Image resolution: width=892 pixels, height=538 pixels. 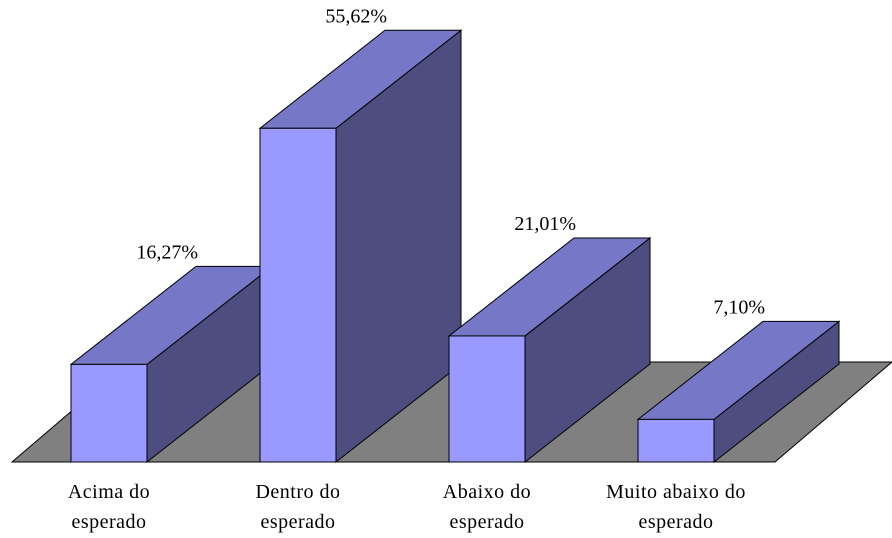 I want to click on x-tick-label: Muito abaixo do esperado, so click(x=676, y=507).